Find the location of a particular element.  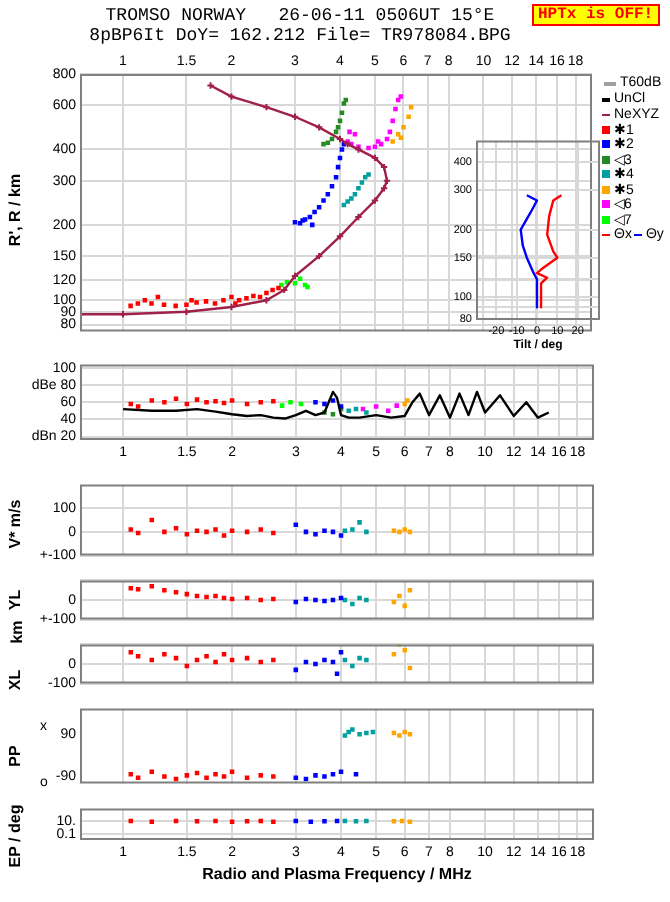

y-axis-title: R', R / km is located at coordinates (15, 210).